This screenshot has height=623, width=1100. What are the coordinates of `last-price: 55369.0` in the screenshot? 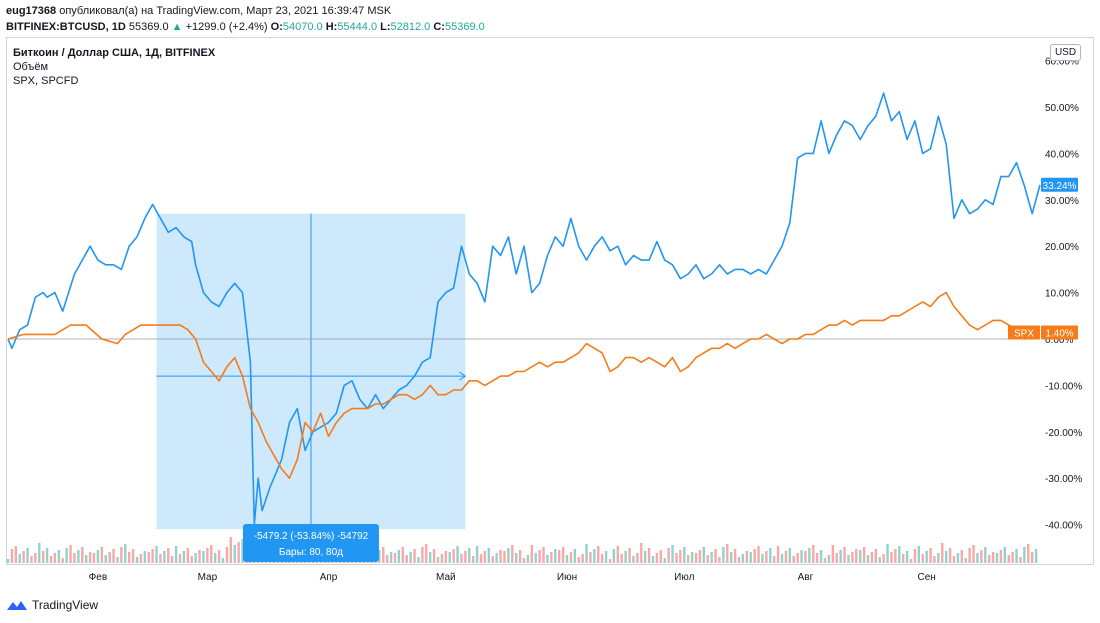 It's located at (148, 27).